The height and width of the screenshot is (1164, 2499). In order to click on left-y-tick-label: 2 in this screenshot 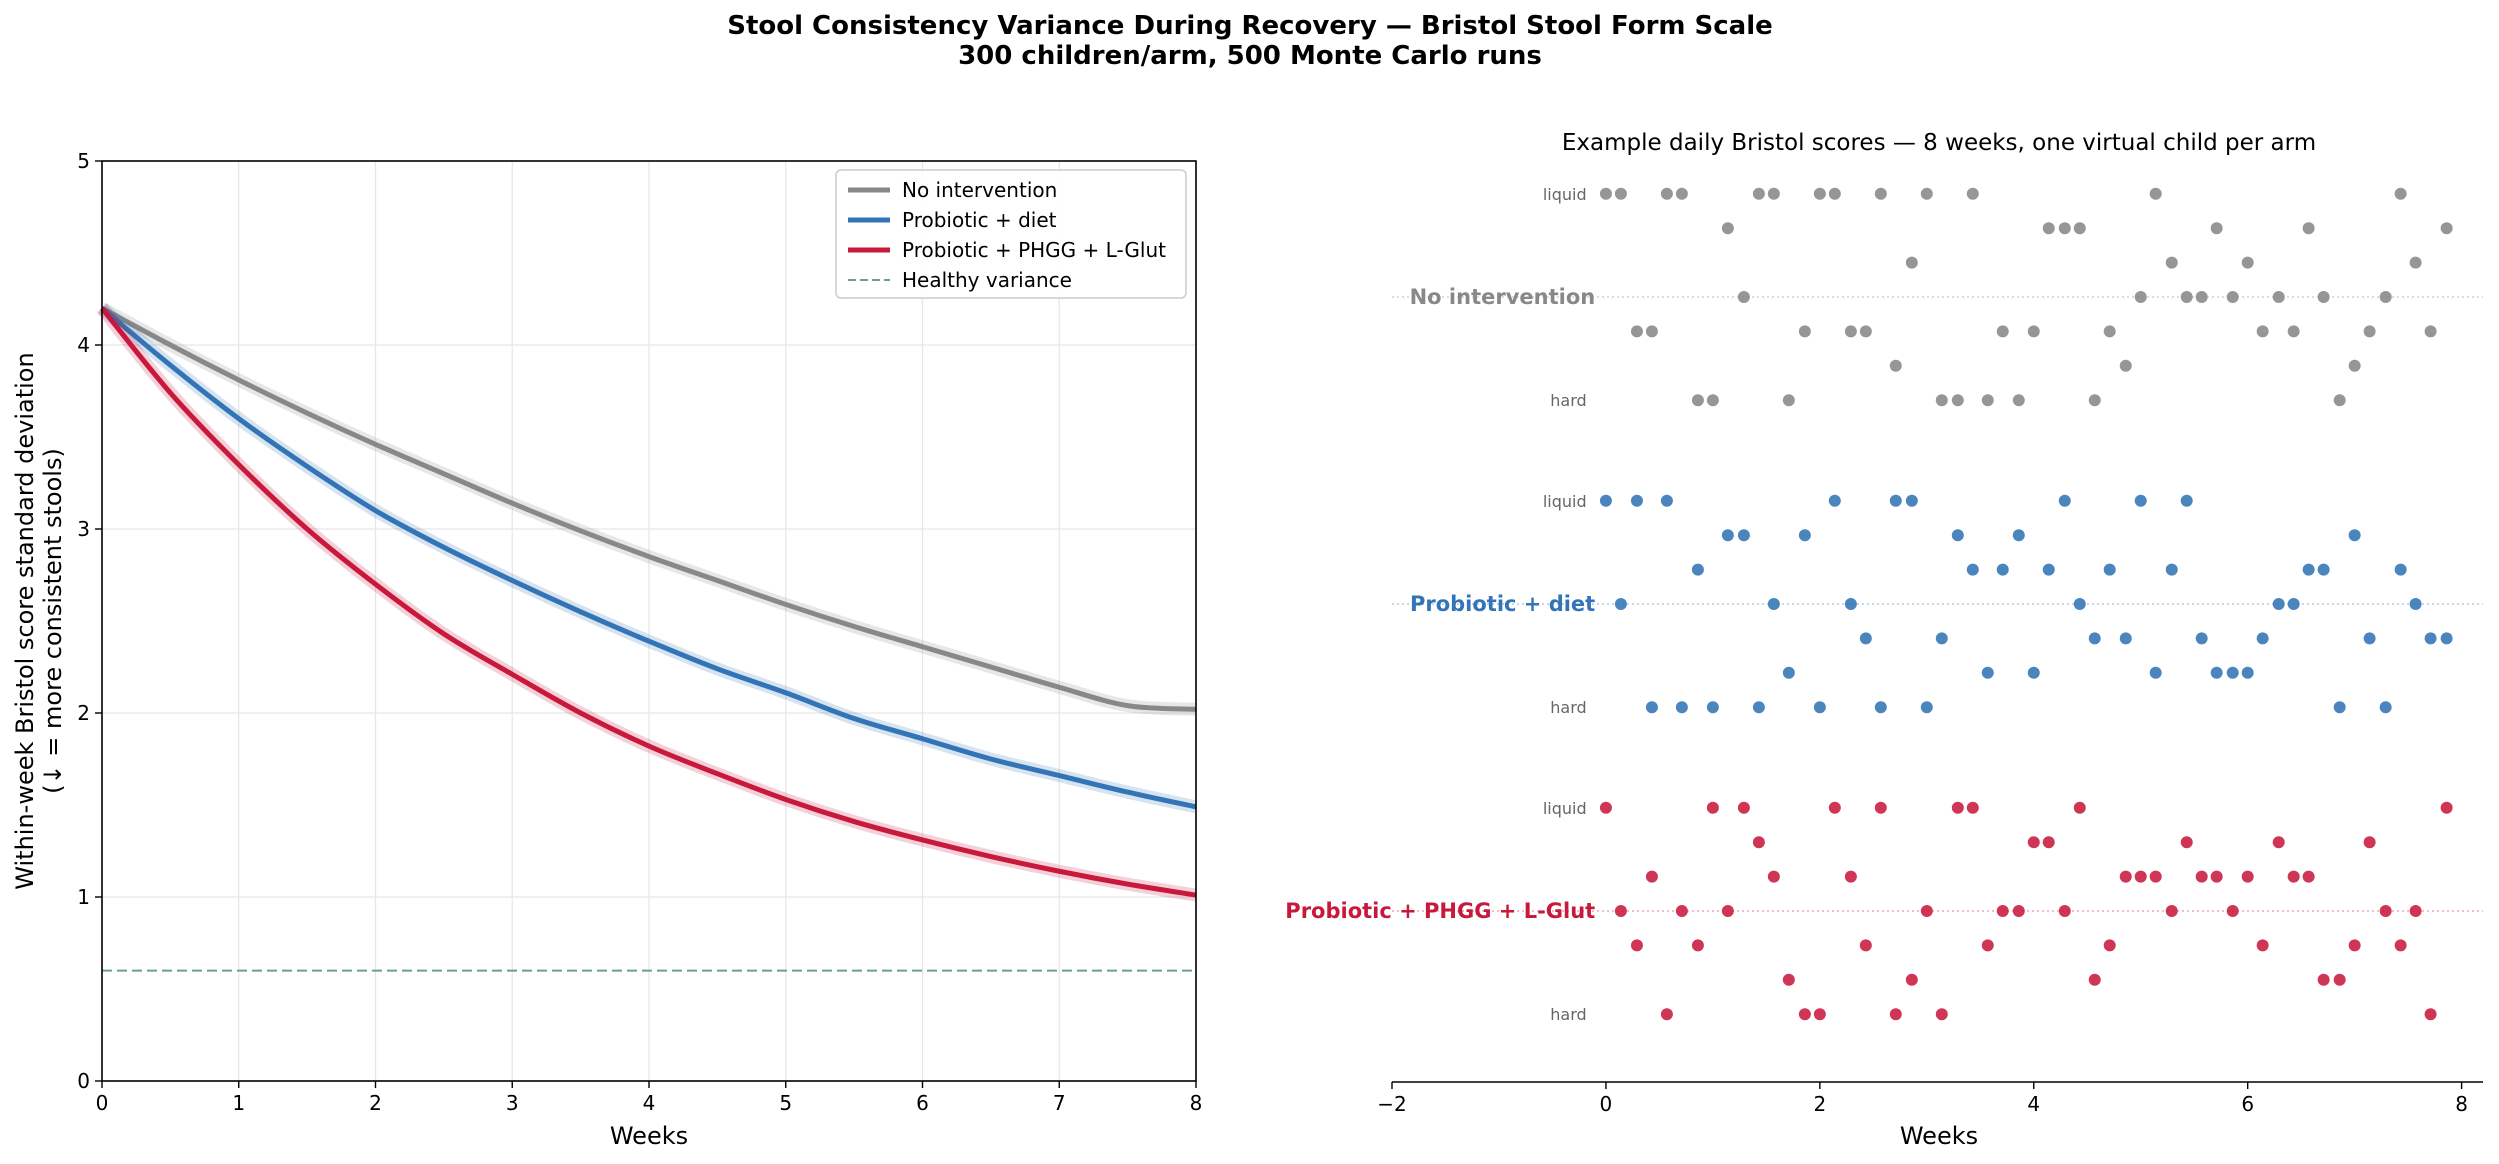, I will do `click(83, 713)`.